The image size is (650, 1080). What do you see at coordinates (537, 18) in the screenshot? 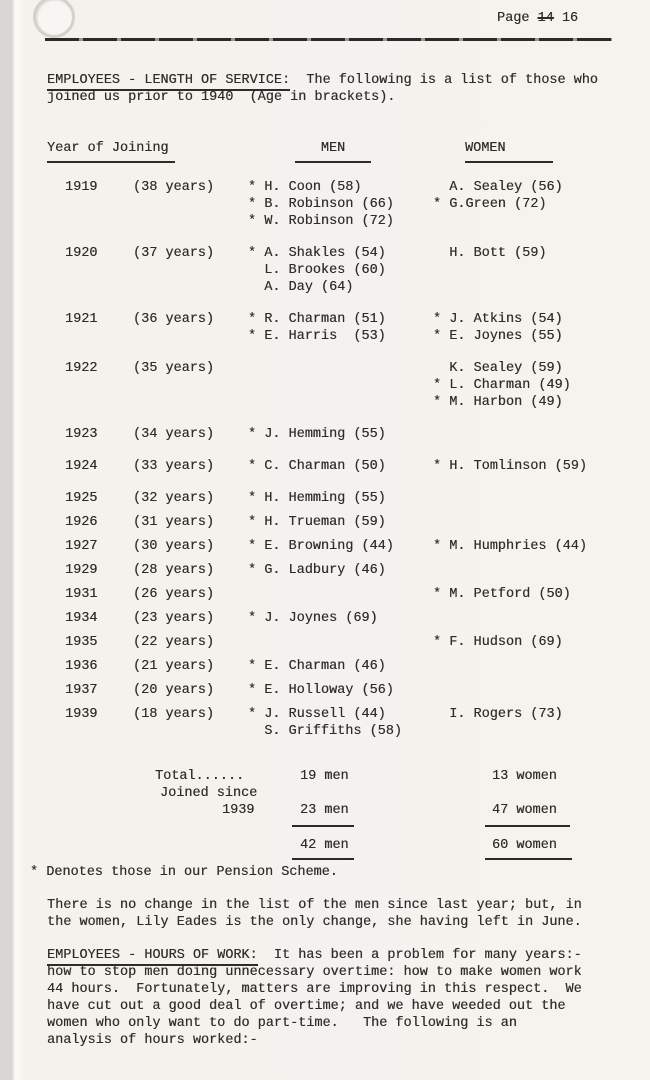
I see `page-number: Page 14 16` at bounding box center [537, 18].